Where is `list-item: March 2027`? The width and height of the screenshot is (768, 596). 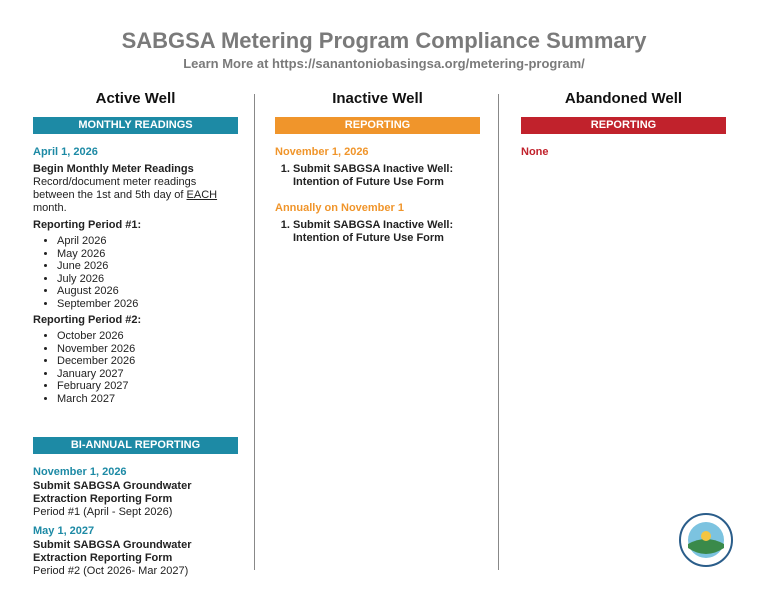 list-item: March 2027 is located at coordinates (147, 399).